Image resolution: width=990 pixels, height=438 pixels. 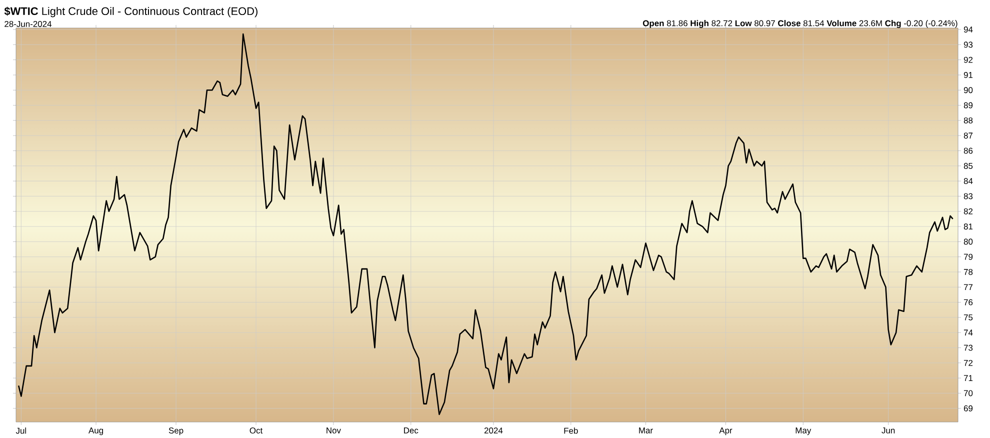 What do you see at coordinates (333, 431) in the screenshot?
I see `x-tick-label: Nov` at bounding box center [333, 431].